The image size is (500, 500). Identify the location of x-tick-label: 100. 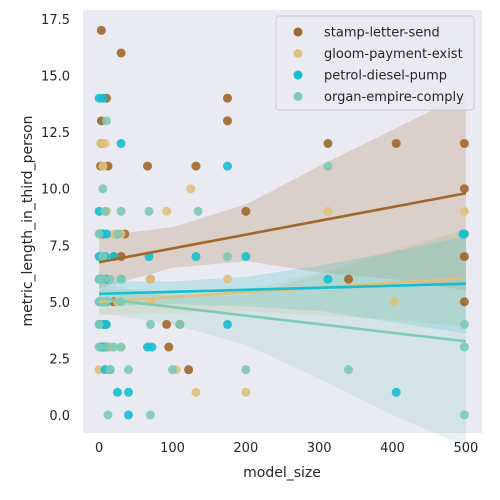
(172, 448).